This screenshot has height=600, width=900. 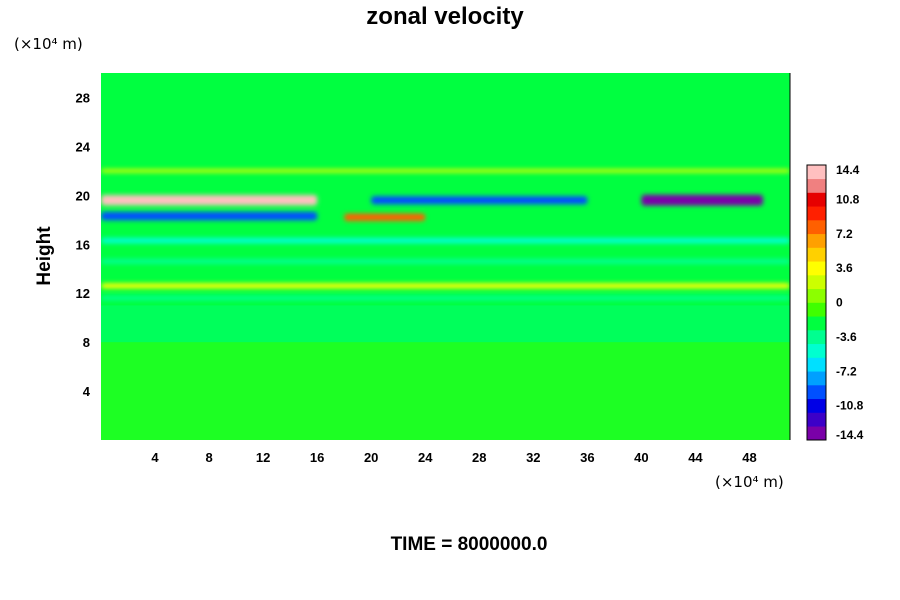 I want to click on y-axis-ticks: 4 8 12 16 20 24 28, so click(x=83, y=244).